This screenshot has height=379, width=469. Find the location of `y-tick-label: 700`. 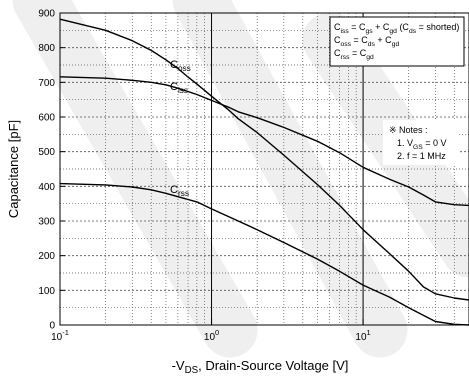

y-tick-label: 700 is located at coordinates (46, 83).